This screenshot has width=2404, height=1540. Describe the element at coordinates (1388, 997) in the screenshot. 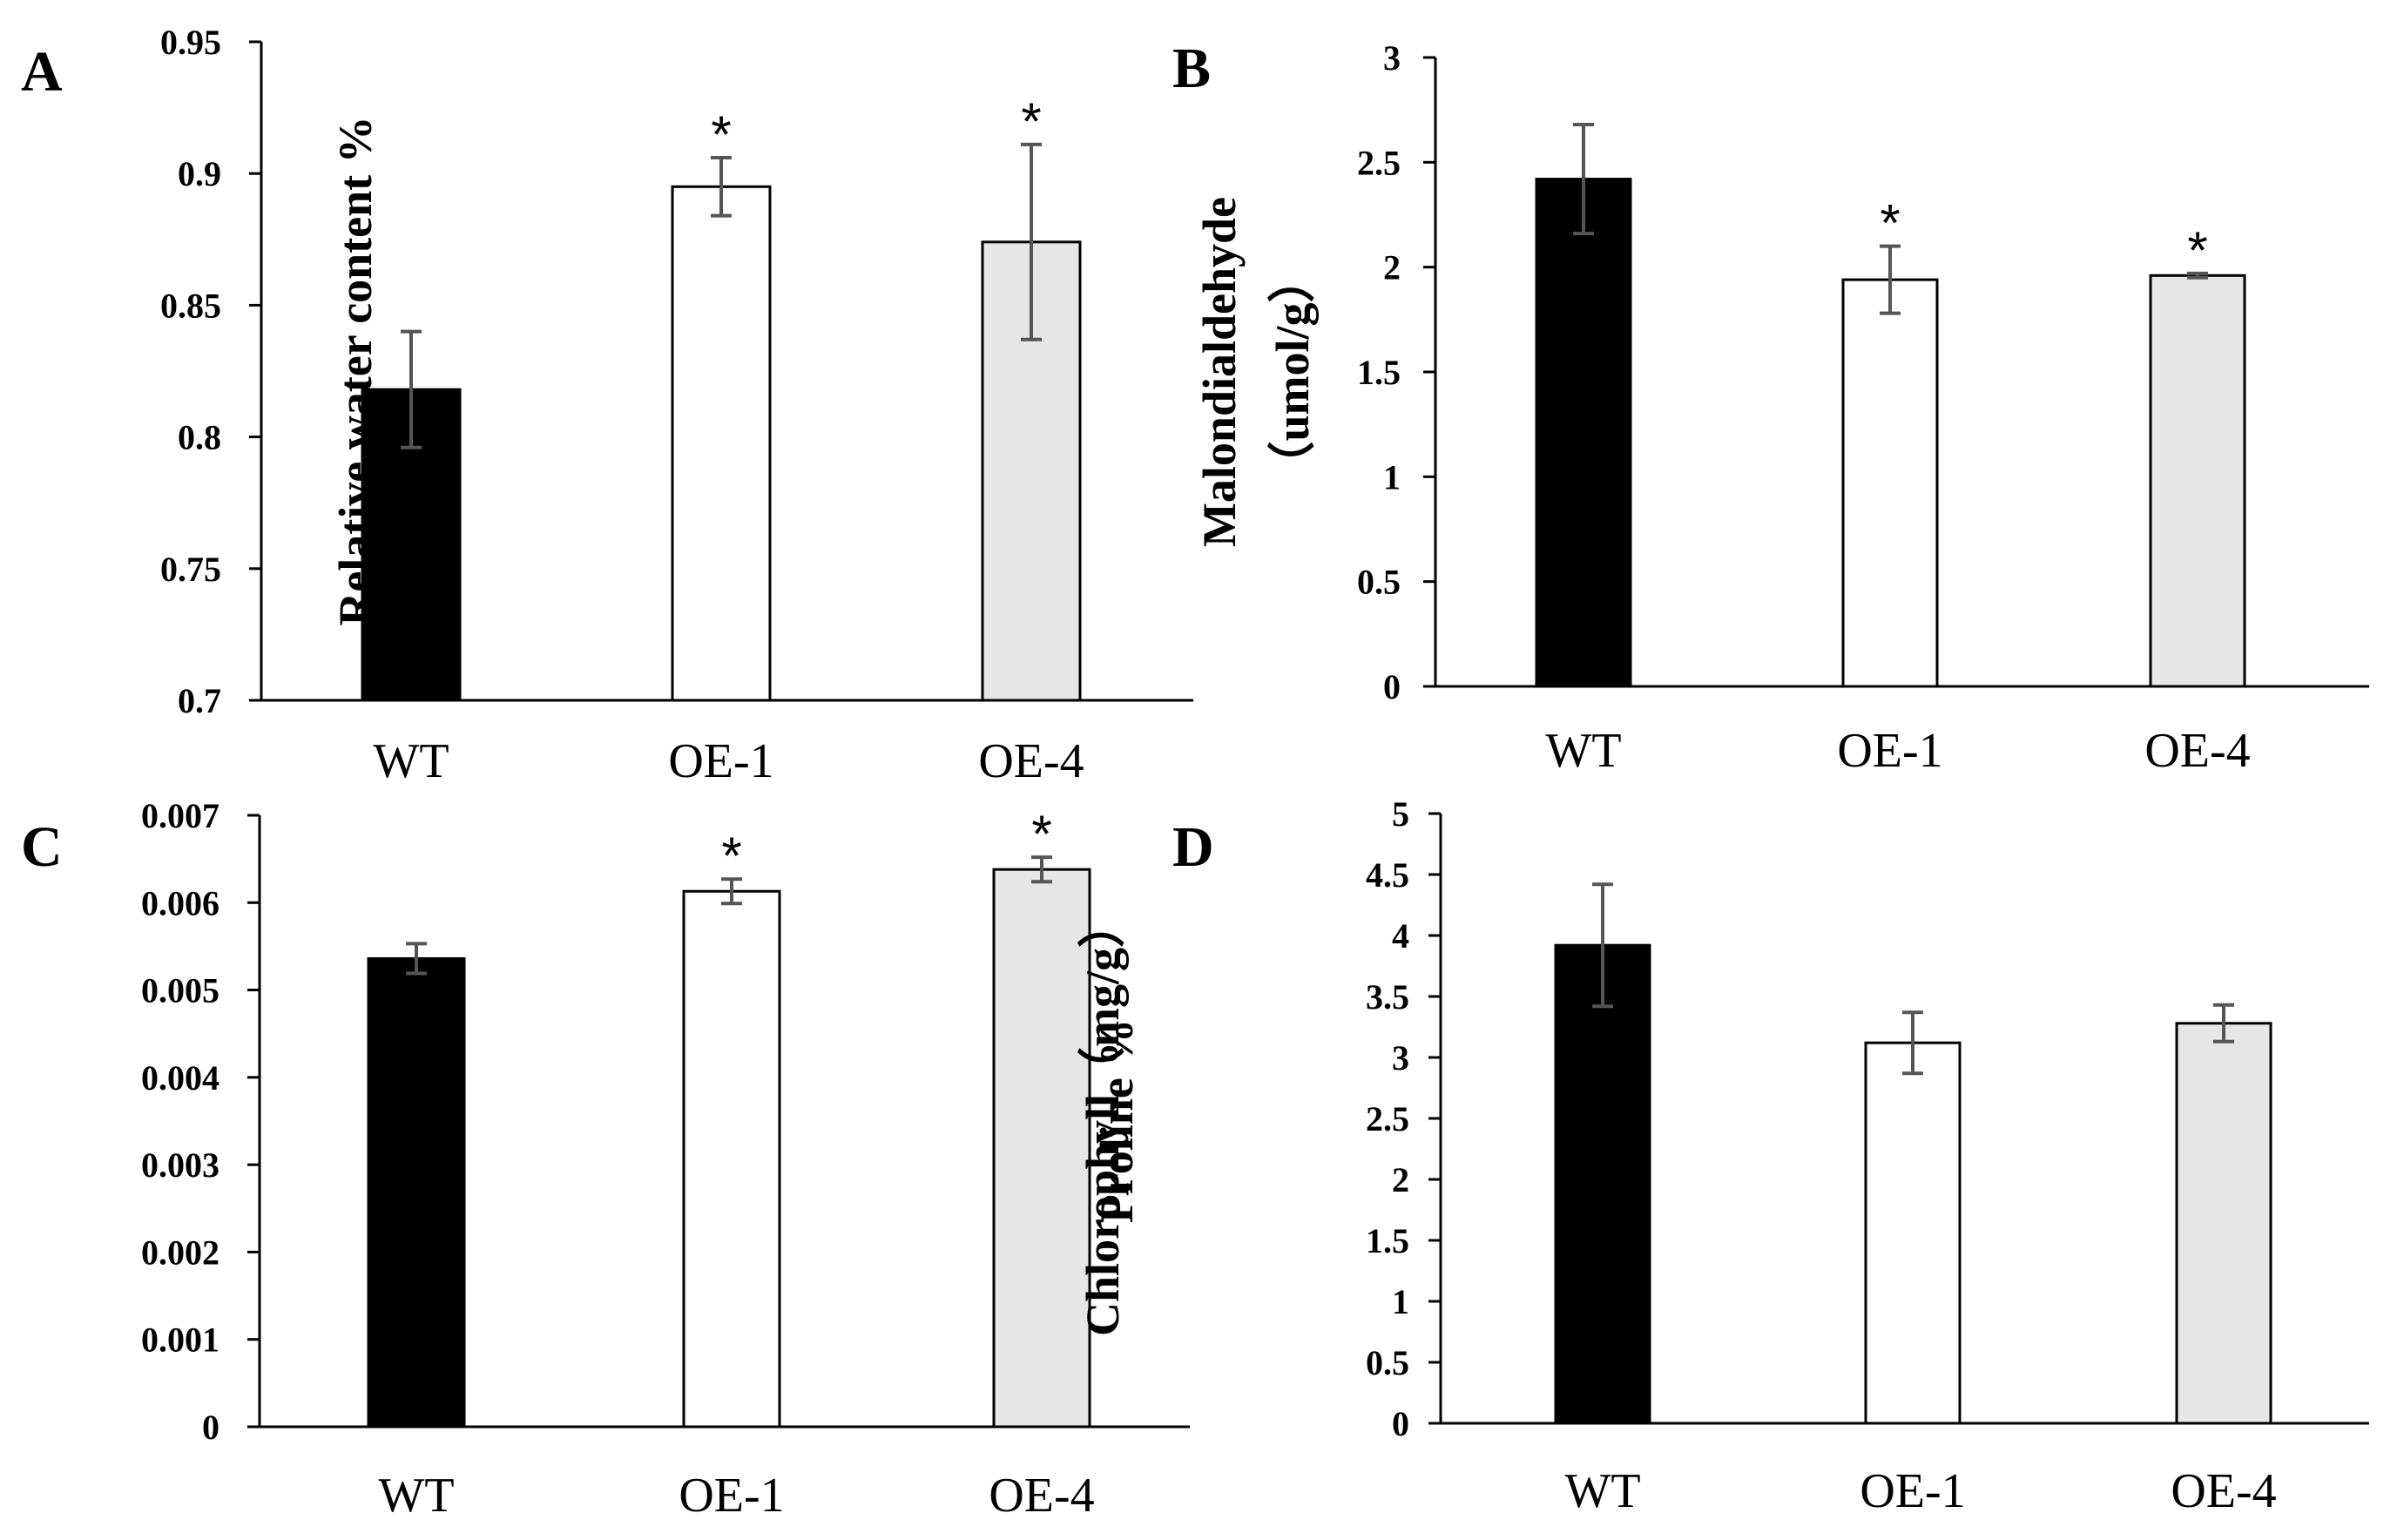

I see `panel-d-y-tick-label: 3.5` at that location.